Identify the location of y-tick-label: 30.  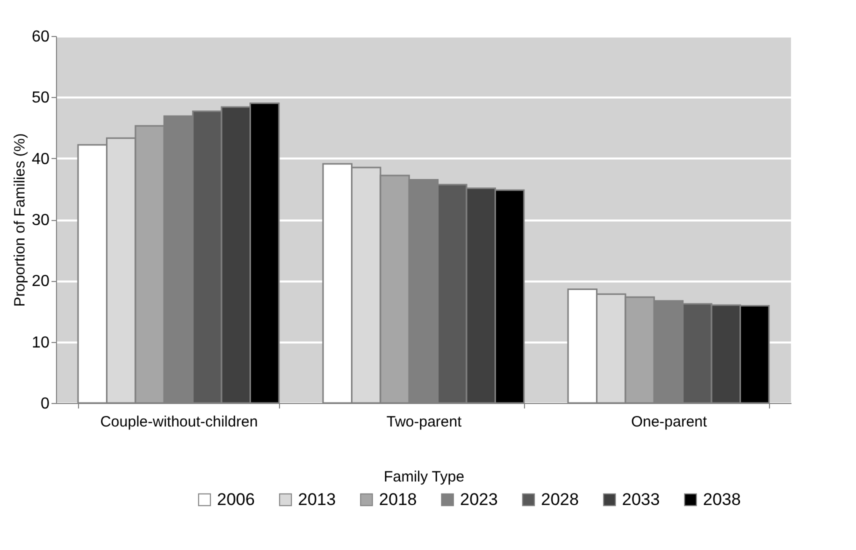
(41, 220).